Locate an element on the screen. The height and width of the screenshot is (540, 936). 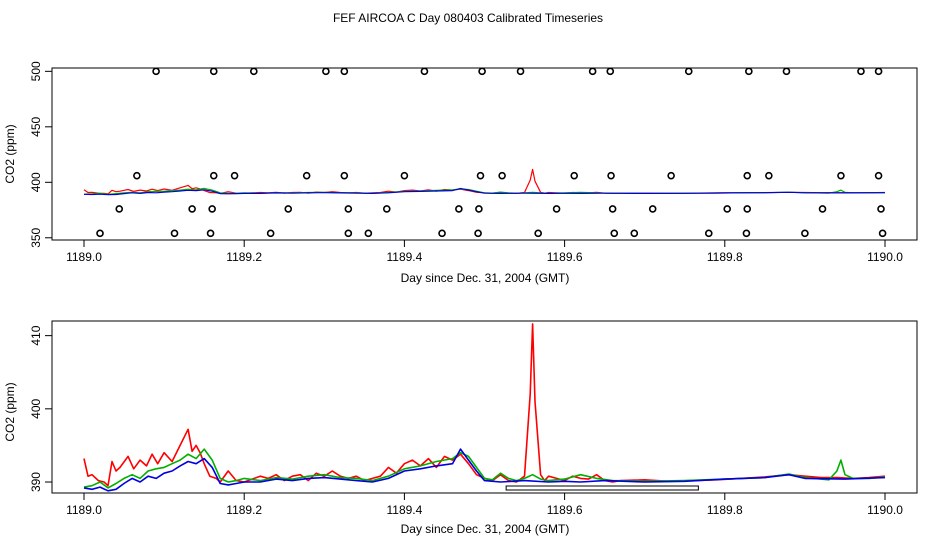
top-x-axis: 1189.0 1189.2 1189.4 1189.6 1189.8 1190.0 is located at coordinates (484, 252).